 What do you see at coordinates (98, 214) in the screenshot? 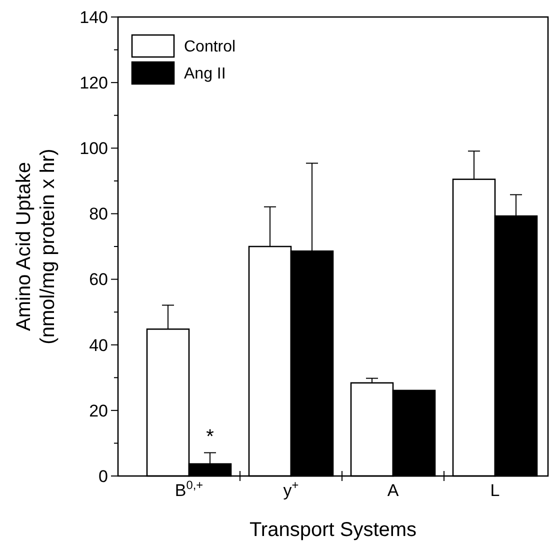
I see `y-tick-label: 80` at bounding box center [98, 214].